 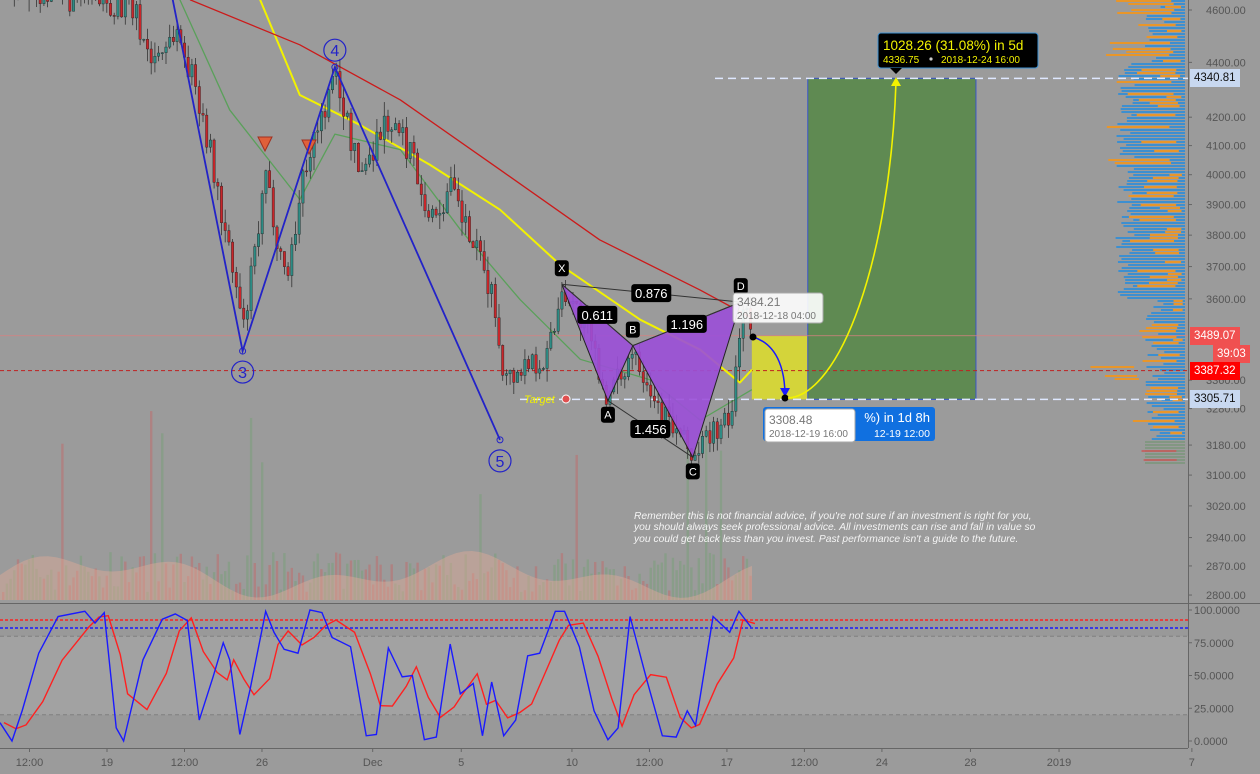 What do you see at coordinates (651, 370) in the screenshot?
I see `harmonic-pattern: 0.611 0.876 1.196 1.456 X A B C D` at bounding box center [651, 370].